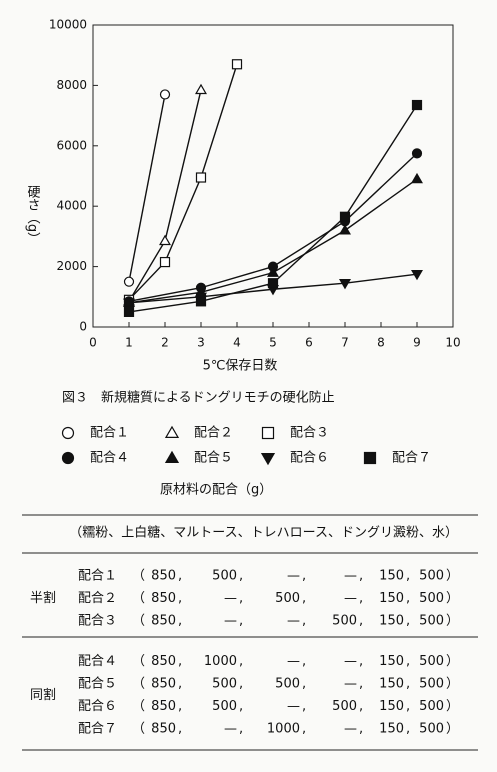  What do you see at coordinates (309, 433) in the screenshot?
I see `legend-label: 配合３` at bounding box center [309, 433].